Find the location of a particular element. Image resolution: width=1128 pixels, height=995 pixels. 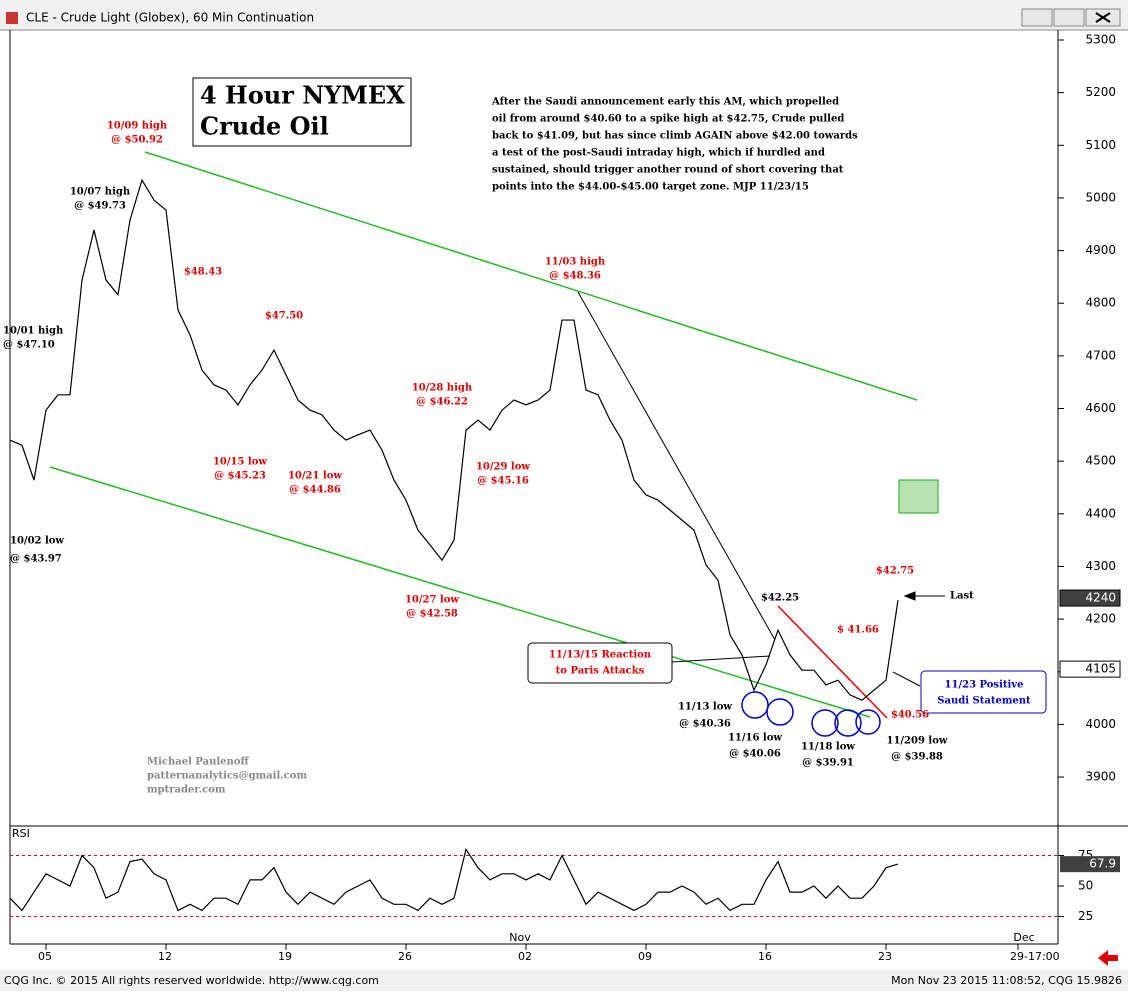

annotation: @ $45.16 is located at coordinates (503, 481).